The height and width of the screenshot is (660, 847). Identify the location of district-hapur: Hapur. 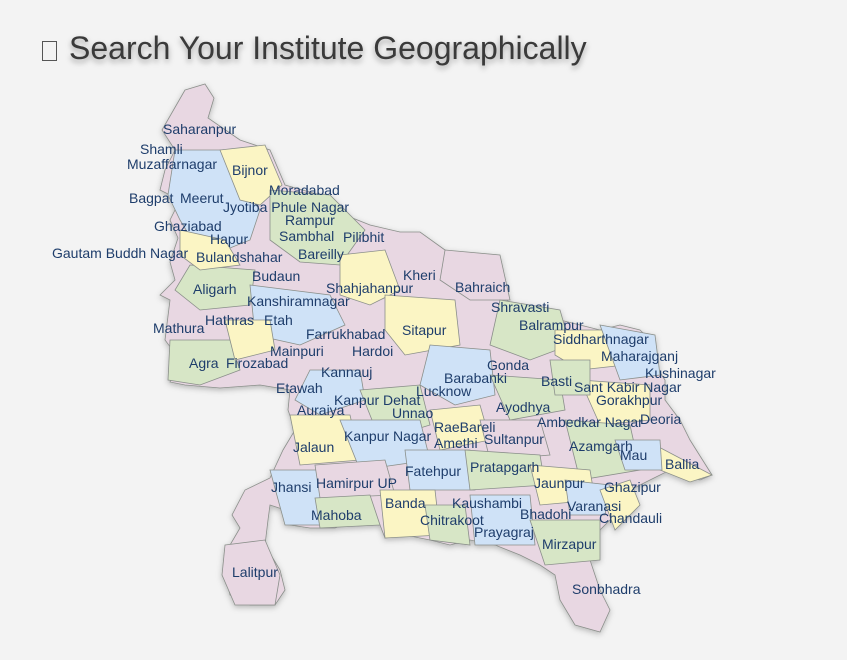
(229, 239).